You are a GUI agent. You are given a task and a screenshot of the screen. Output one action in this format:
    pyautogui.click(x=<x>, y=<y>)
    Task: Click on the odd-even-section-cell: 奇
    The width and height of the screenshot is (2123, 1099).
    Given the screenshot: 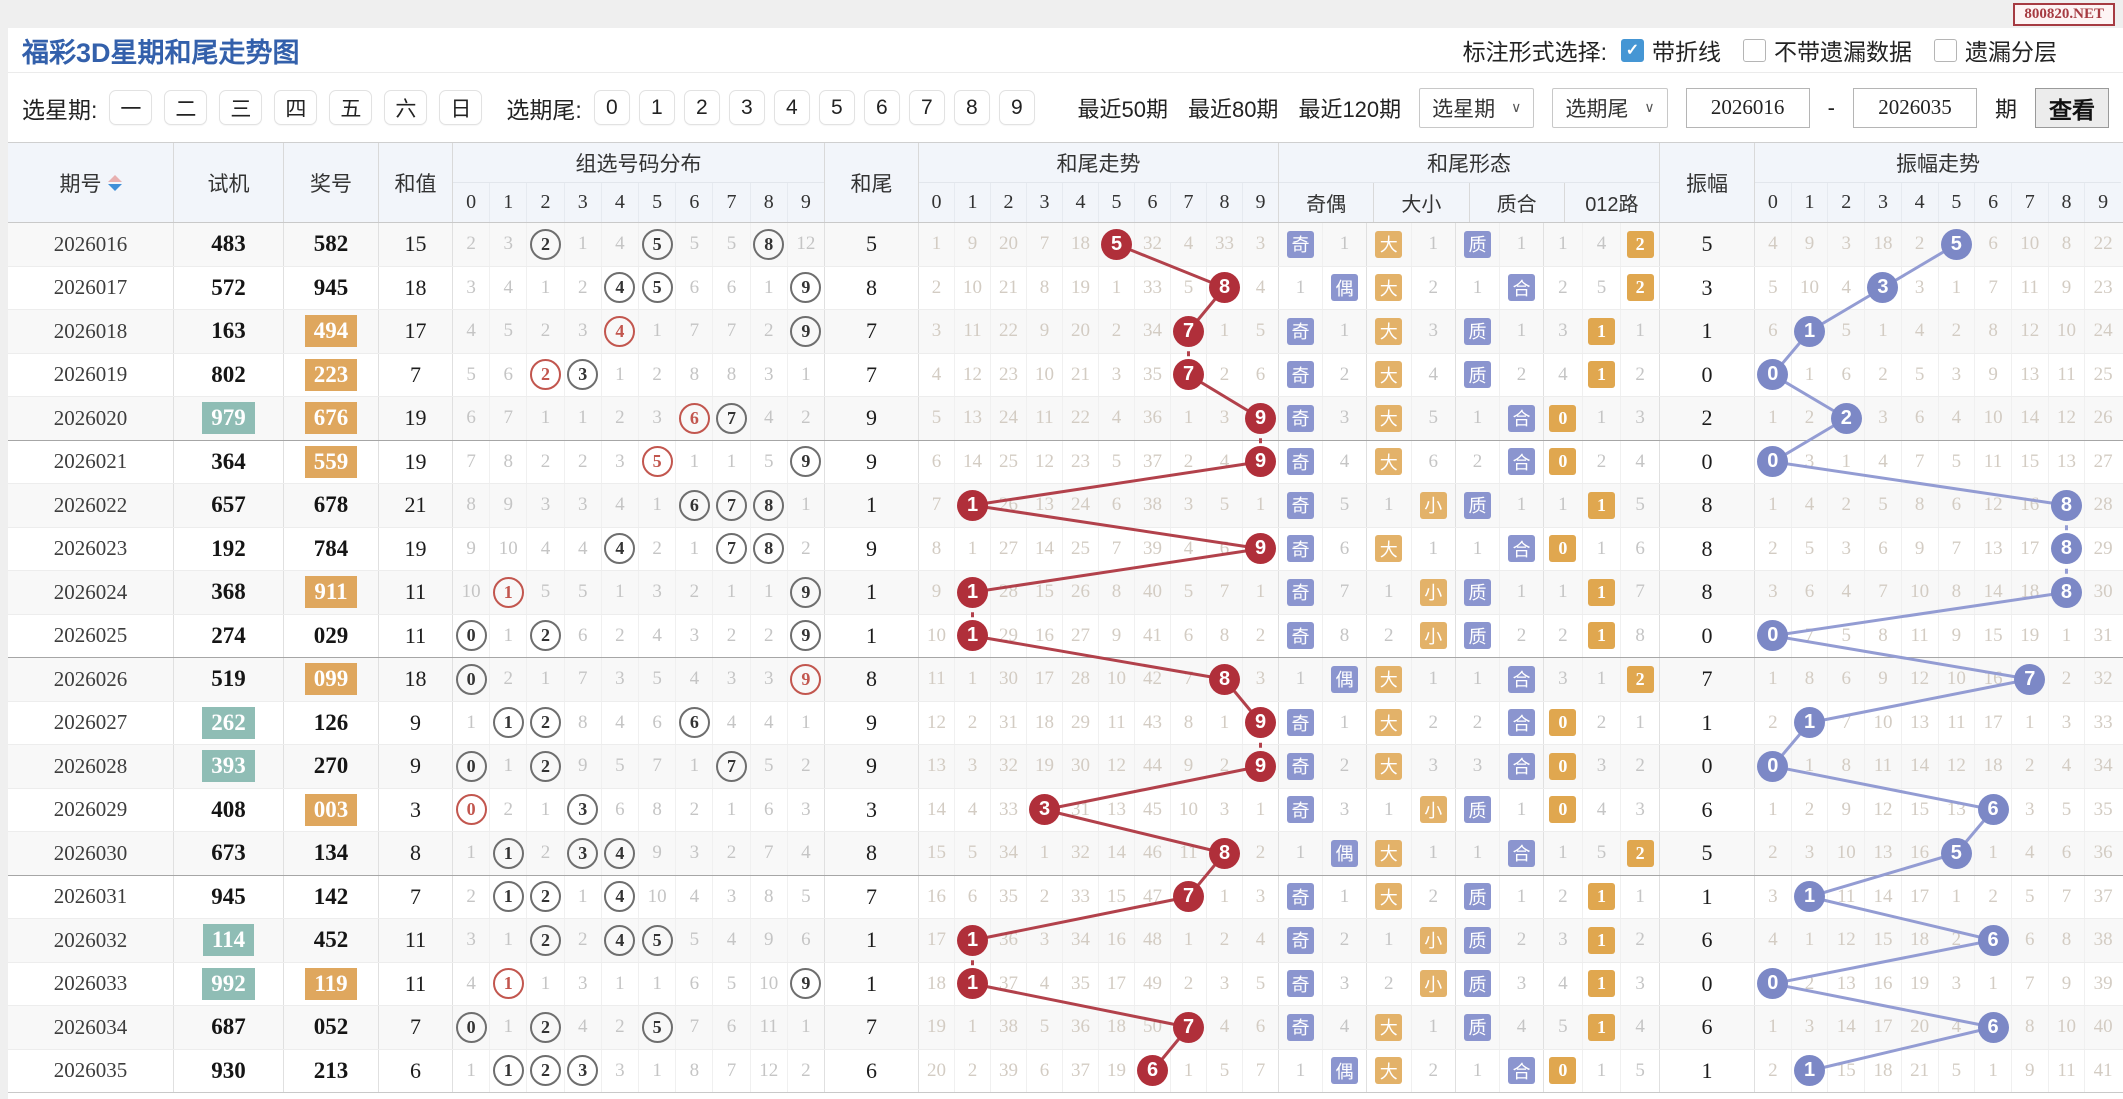 What is the action you would take?
    pyautogui.click(x=1301, y=766)
    